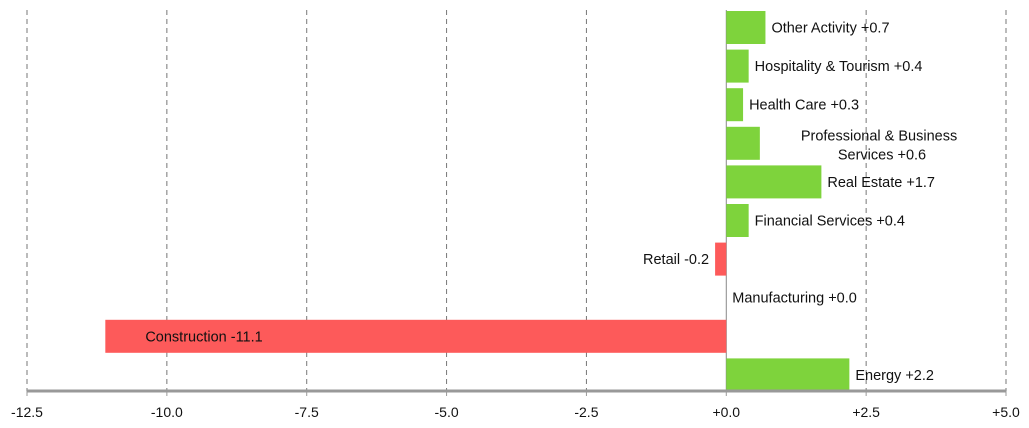  Describe the element at coordinates (307, 412) in the screenshot. I see `x-tick-label: -7.5` at that location.